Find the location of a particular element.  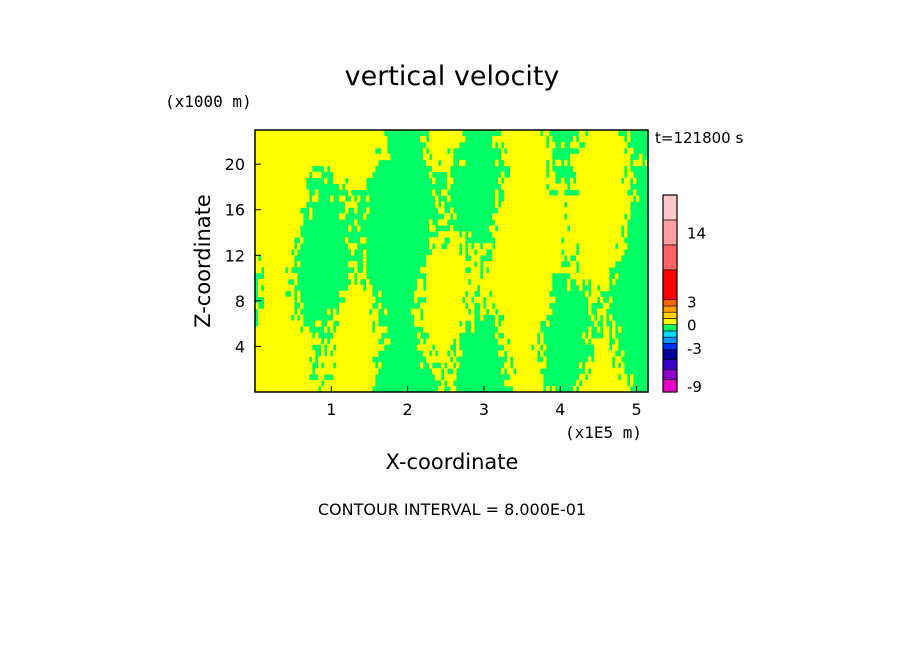

y-tick-label: 12 is located at coordinates (235, 255).